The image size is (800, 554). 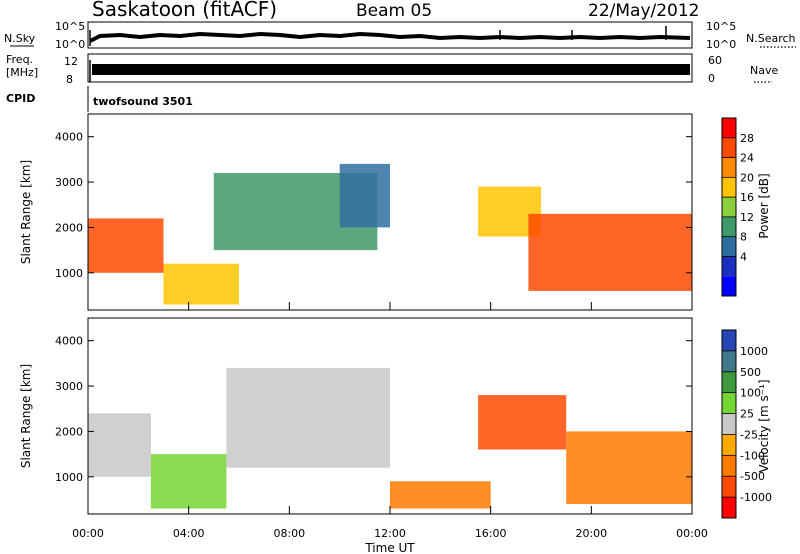 I want to click on nave-tick-top: 60, so click(x=715, y=60).